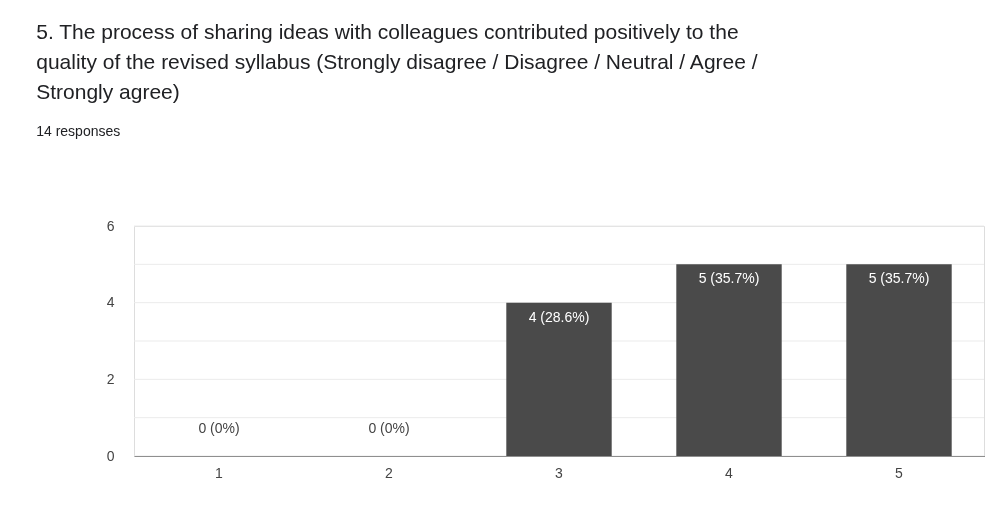  I want to click on chart-title: 5. The process of sharing ideas with colleagues contributed positively to the quality of the revised syllabus (Strongly disagree / Disagree / Neutral / Agree / Strongly agree), so click(397, 61).